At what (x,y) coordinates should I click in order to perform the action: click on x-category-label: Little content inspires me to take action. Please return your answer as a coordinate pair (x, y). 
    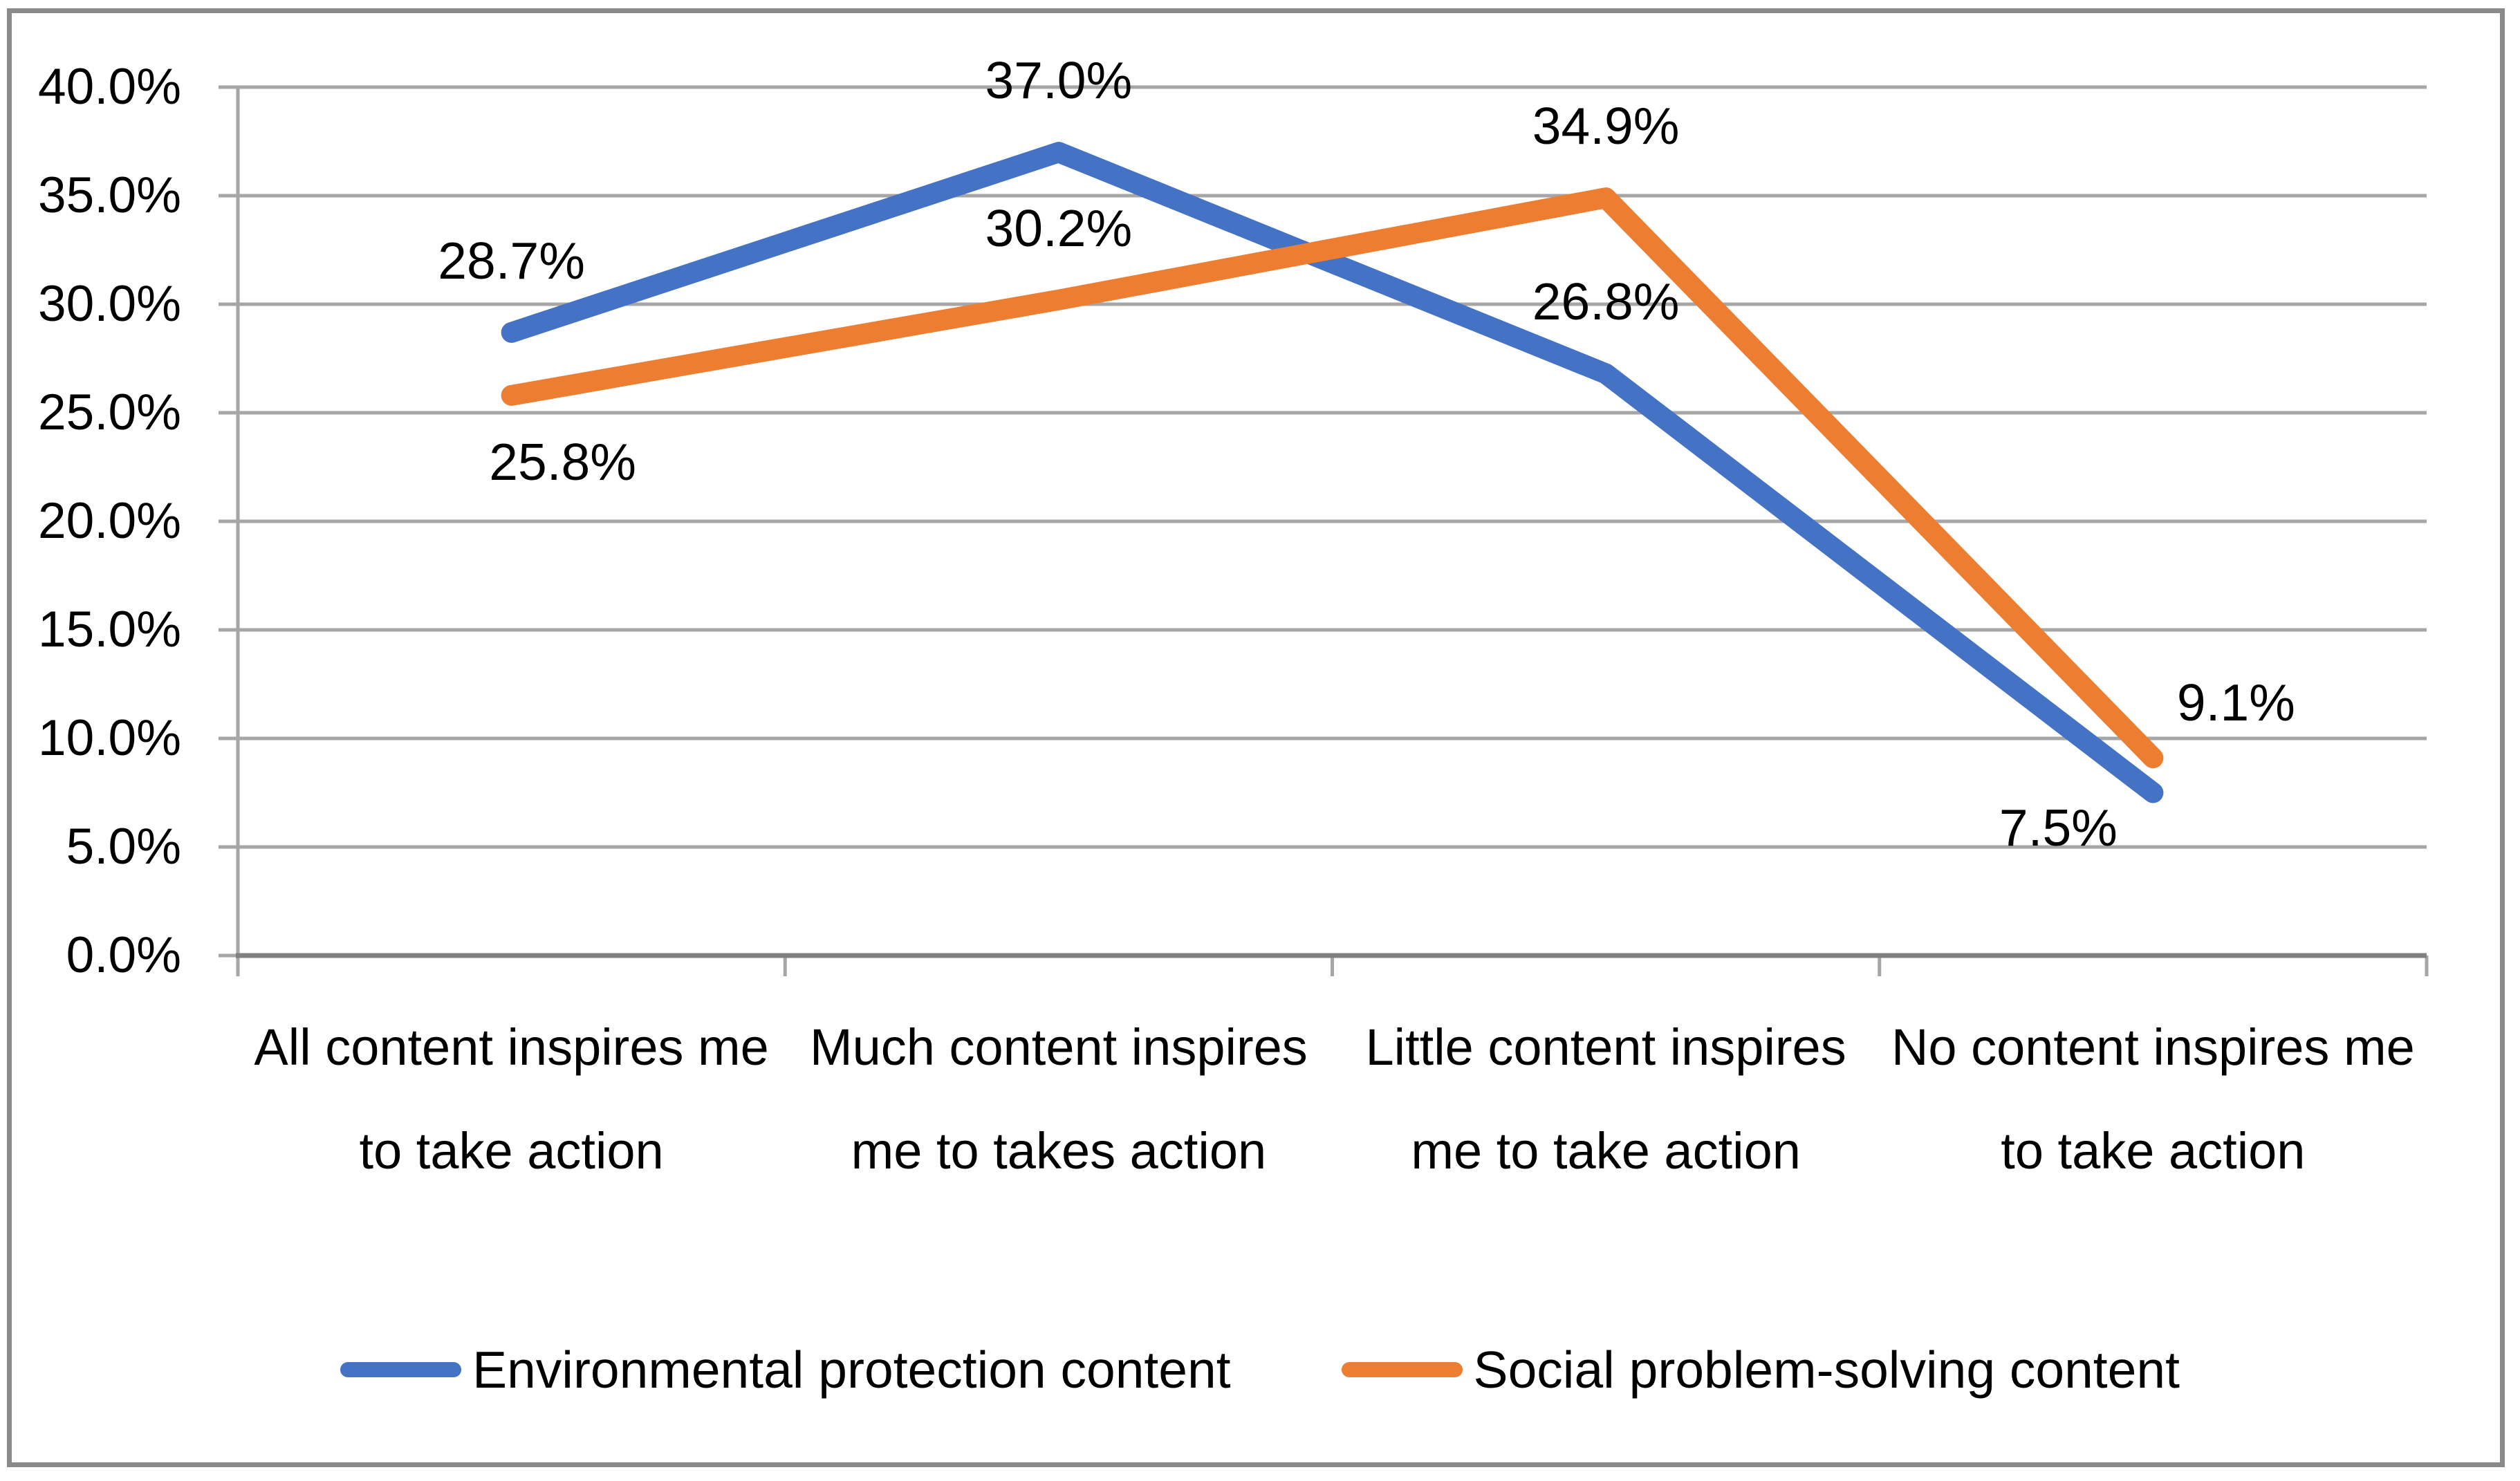
    Looking at the image, I should click on (1605, 1099).